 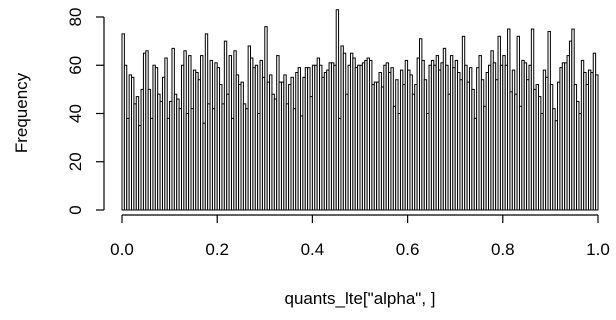 I want to click on y-tick-label: 80, so click(x=75, y=17).